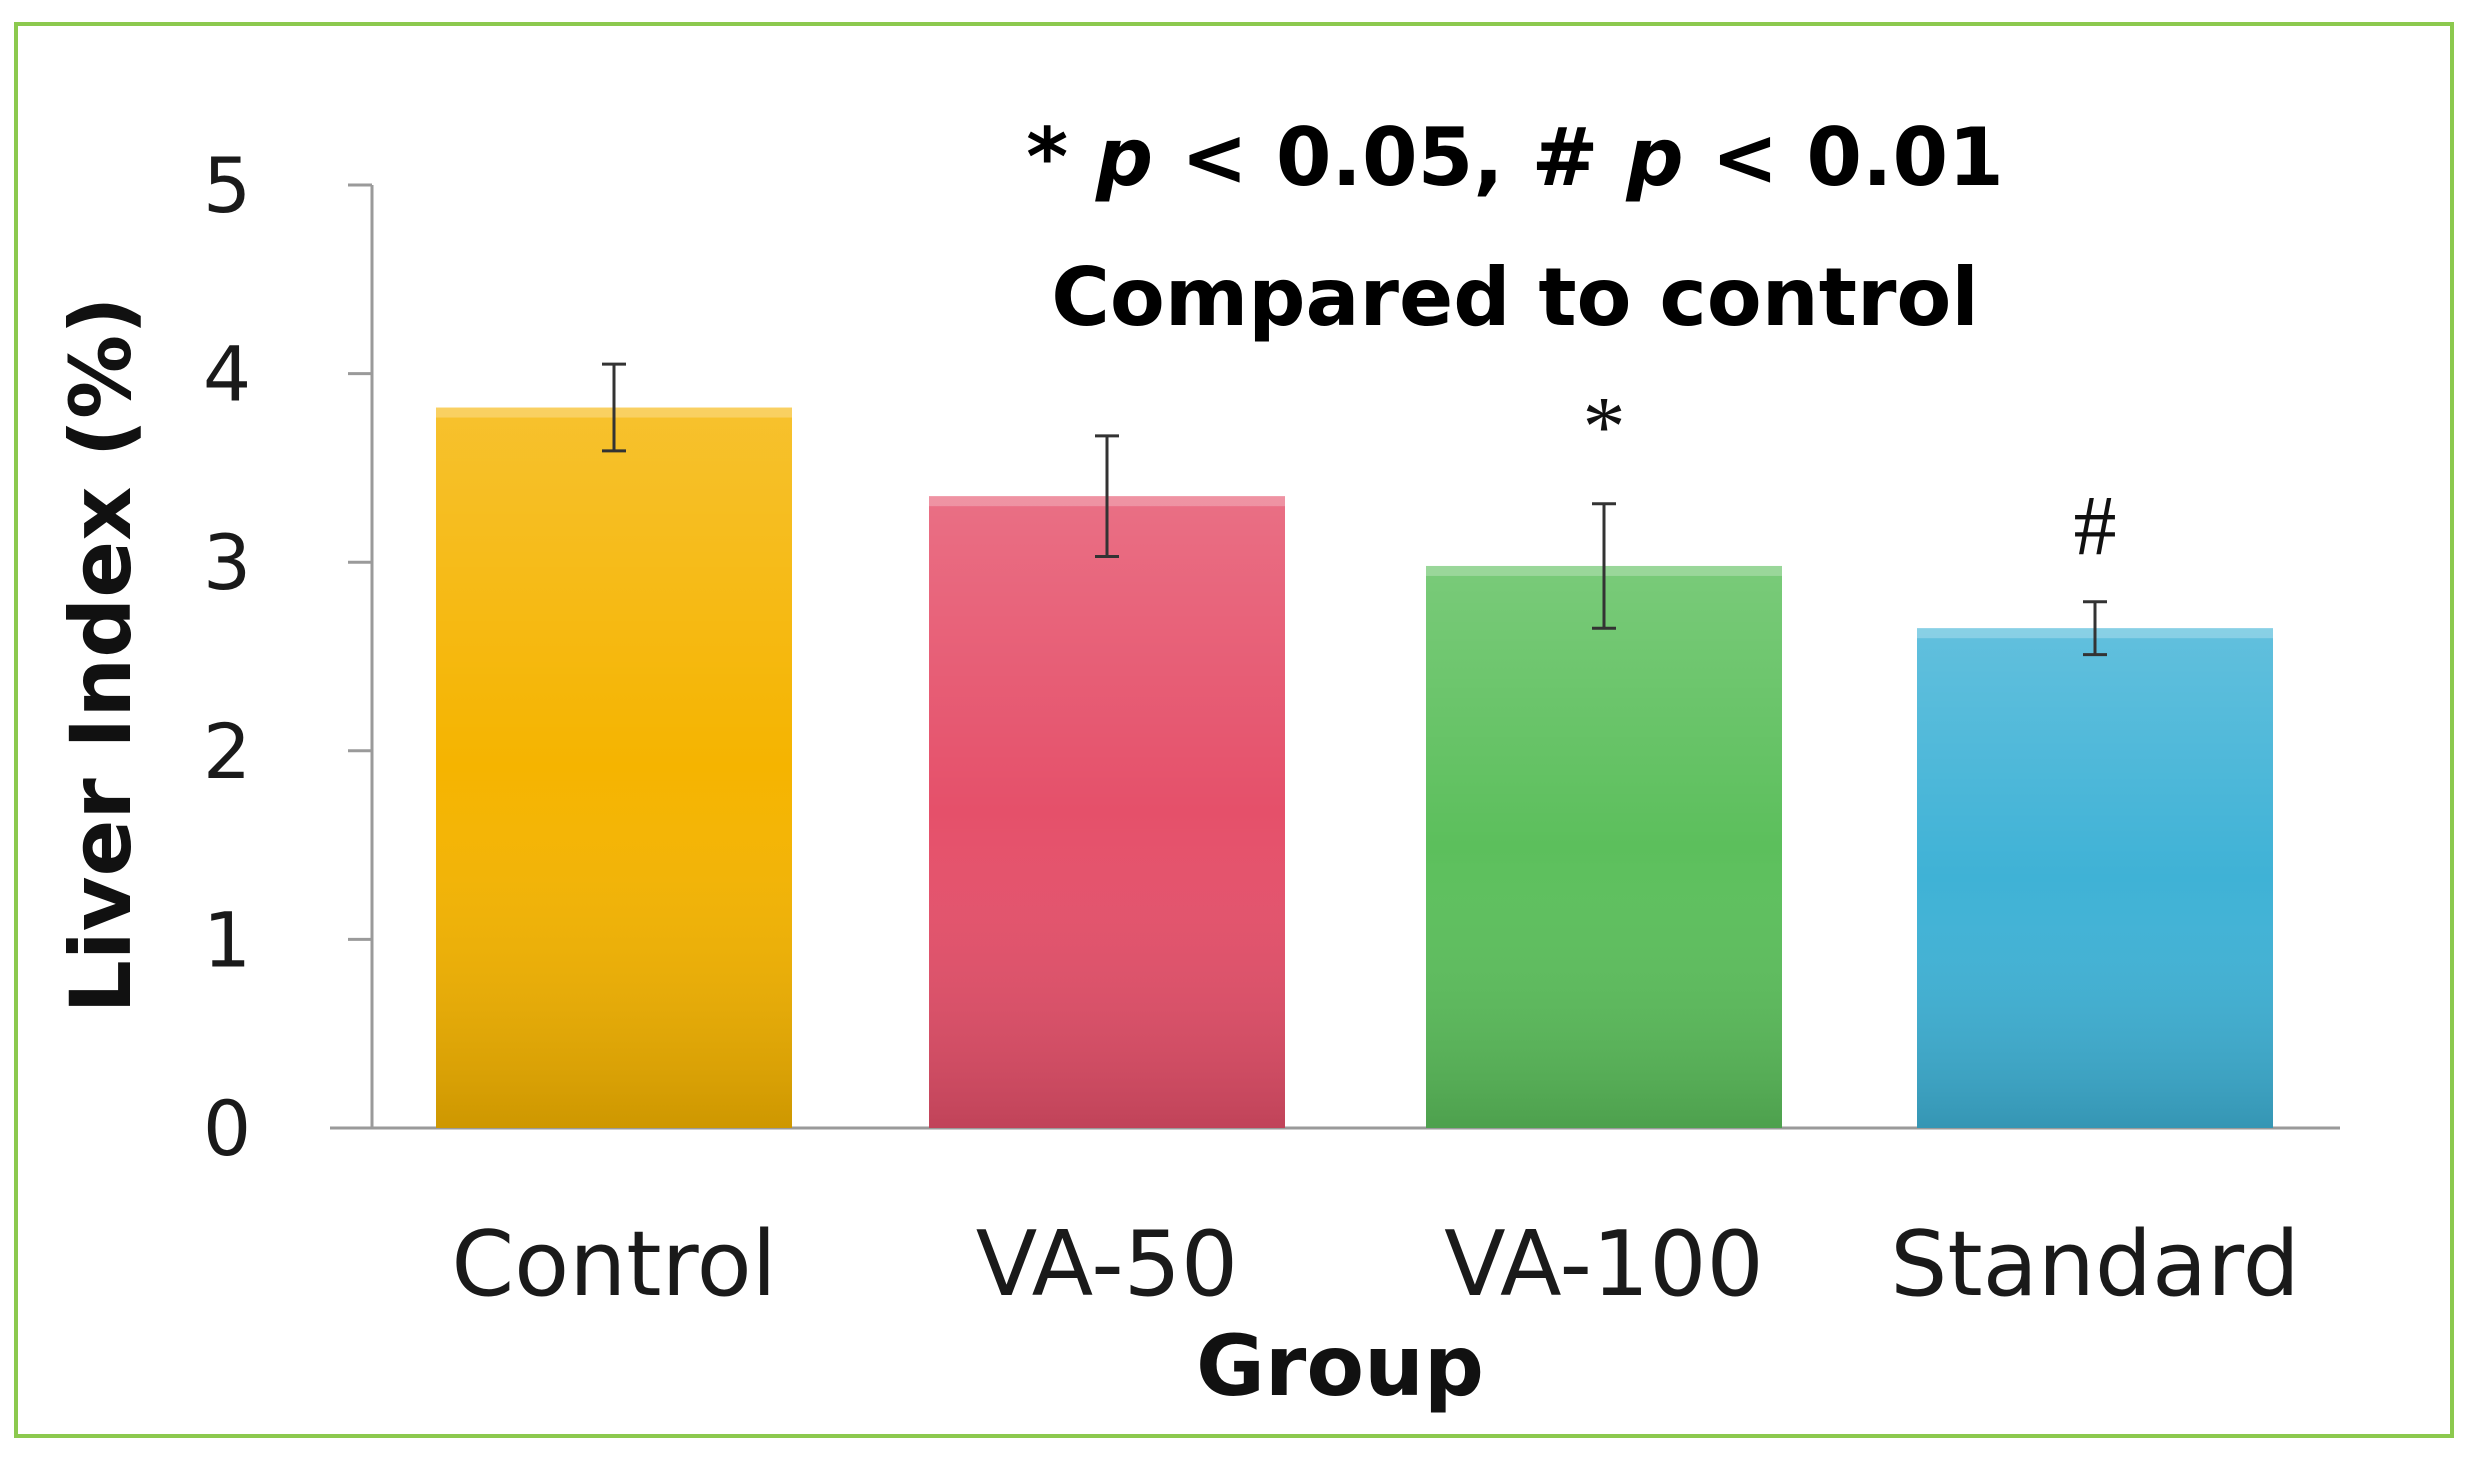  What do you see at coordinates (1604, 427) in the screenshot?
I see `significance-mark: *` at bounding box center [1604, 427].